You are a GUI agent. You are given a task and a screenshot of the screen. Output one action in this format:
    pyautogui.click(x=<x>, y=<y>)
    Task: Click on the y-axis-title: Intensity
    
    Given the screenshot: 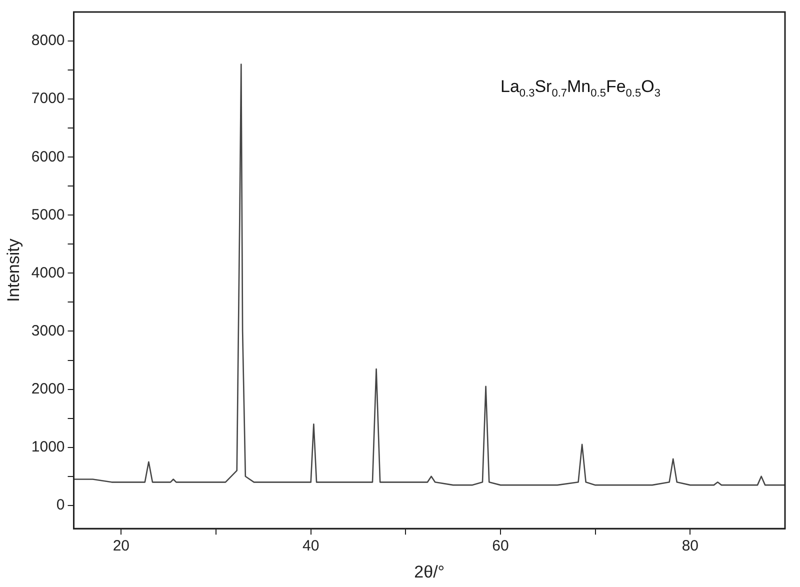 What is the action you would take?
    pyautogui.click(x=13, y=270)
    